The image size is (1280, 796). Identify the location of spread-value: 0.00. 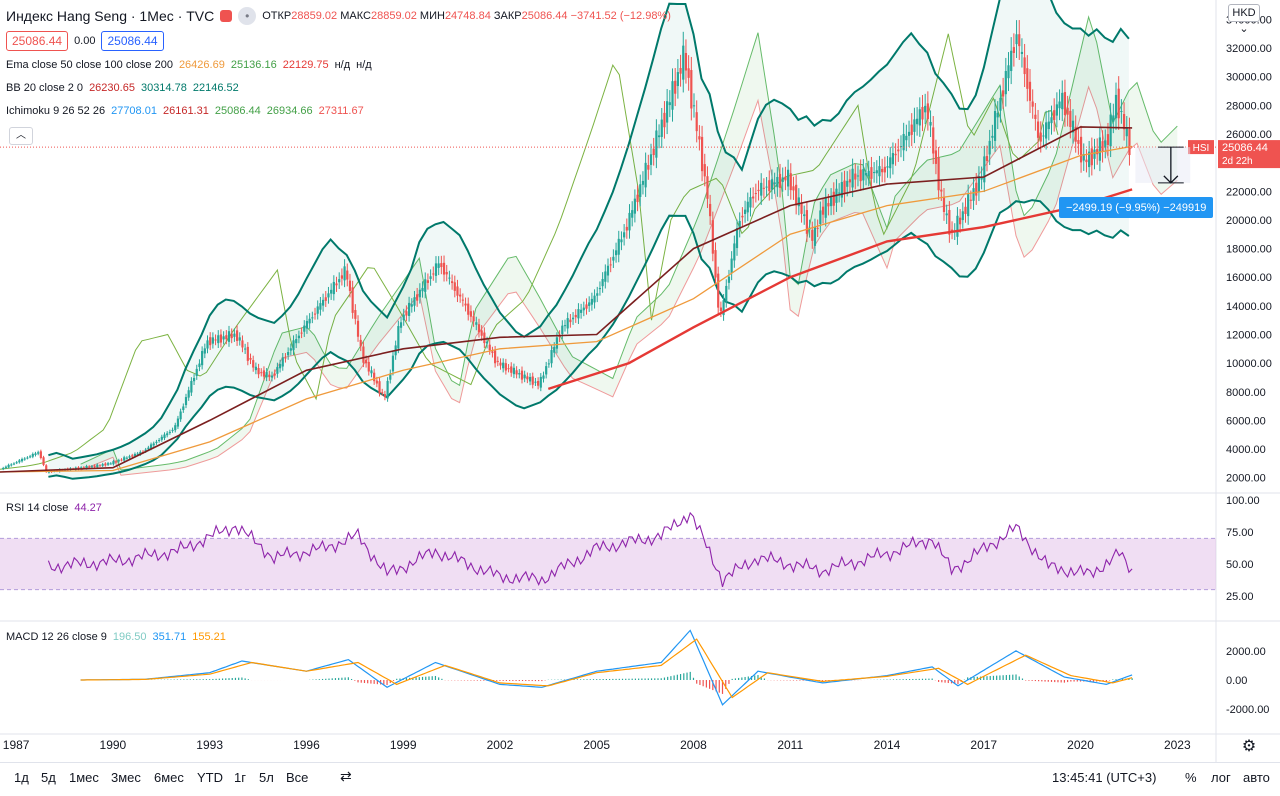
(85, 41).